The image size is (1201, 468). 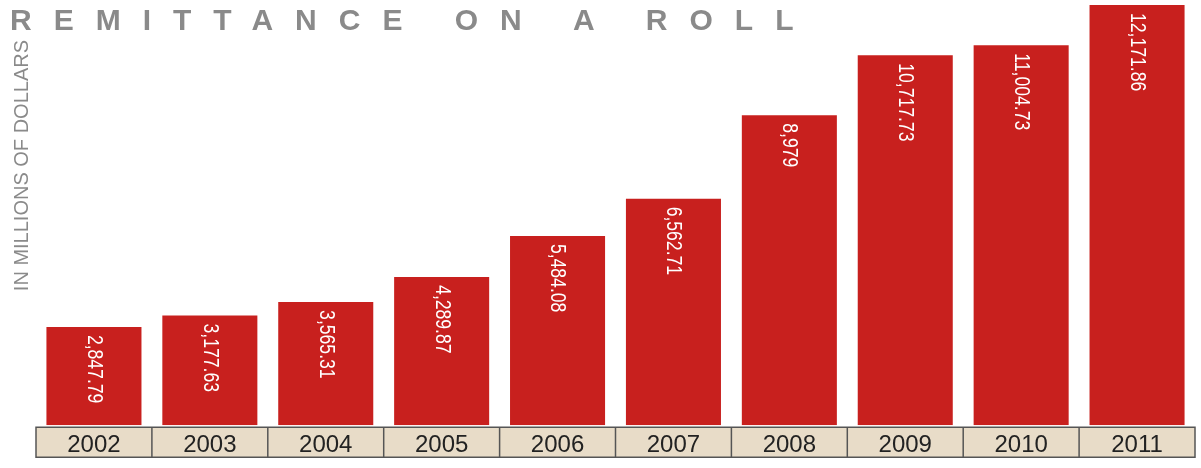 What do you see at coordinates (559, 278) in the screenshot?
I see `data-label: 5,484.08` at bounding box center [559, 278].